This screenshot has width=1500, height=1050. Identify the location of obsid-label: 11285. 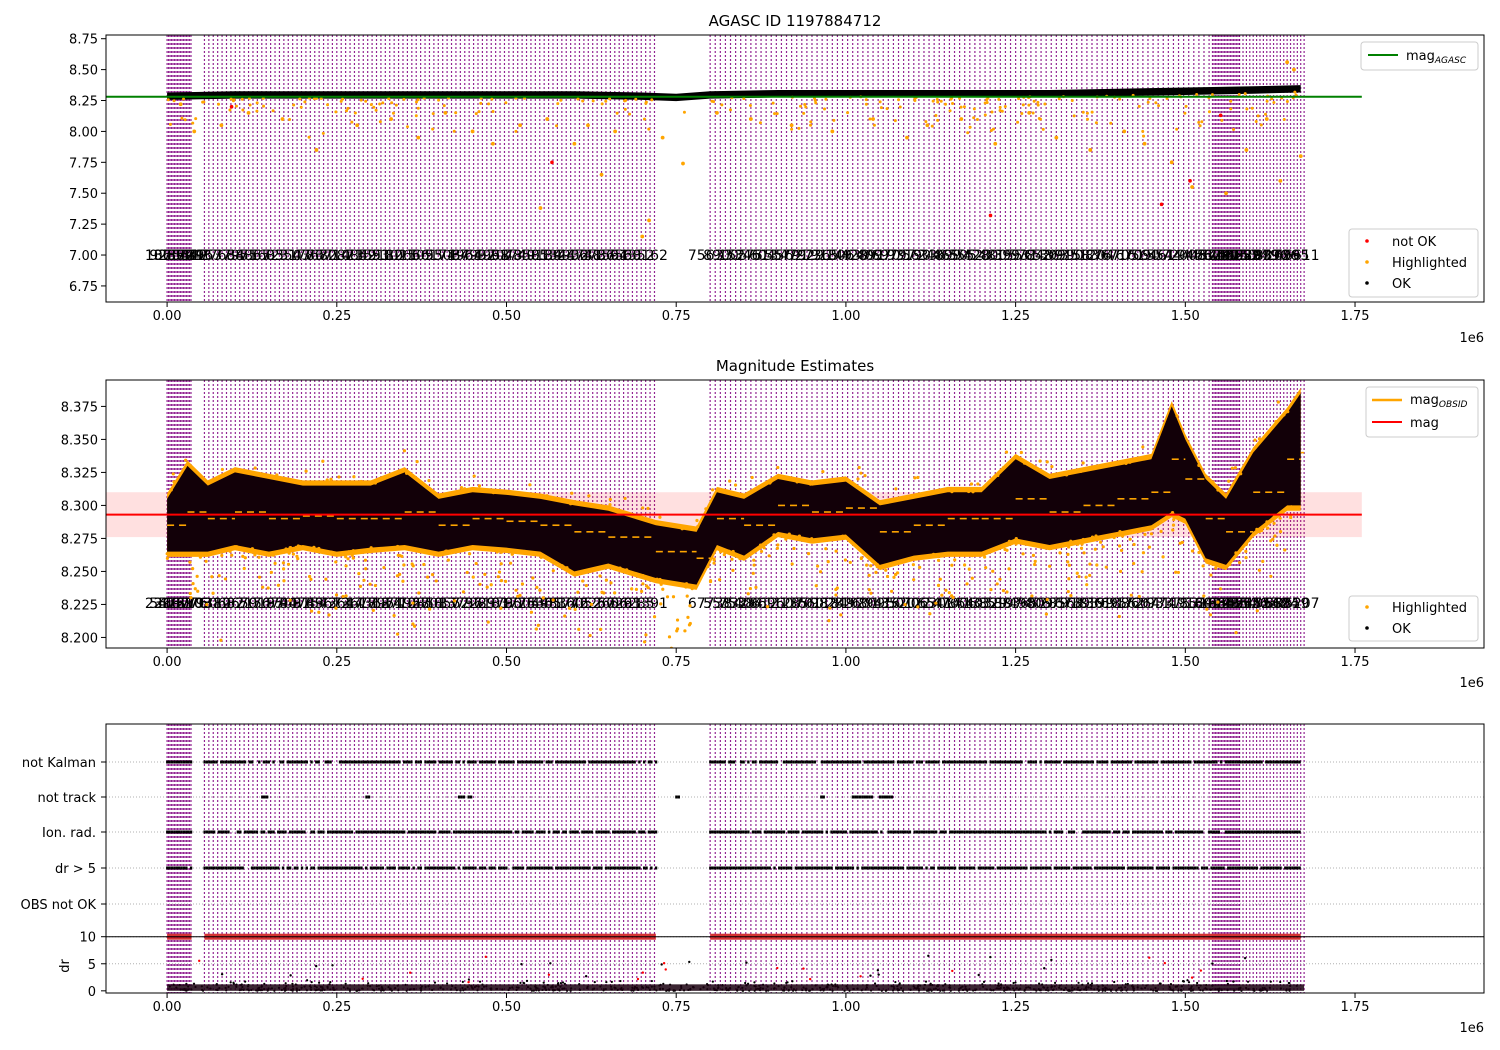
(786, 604).